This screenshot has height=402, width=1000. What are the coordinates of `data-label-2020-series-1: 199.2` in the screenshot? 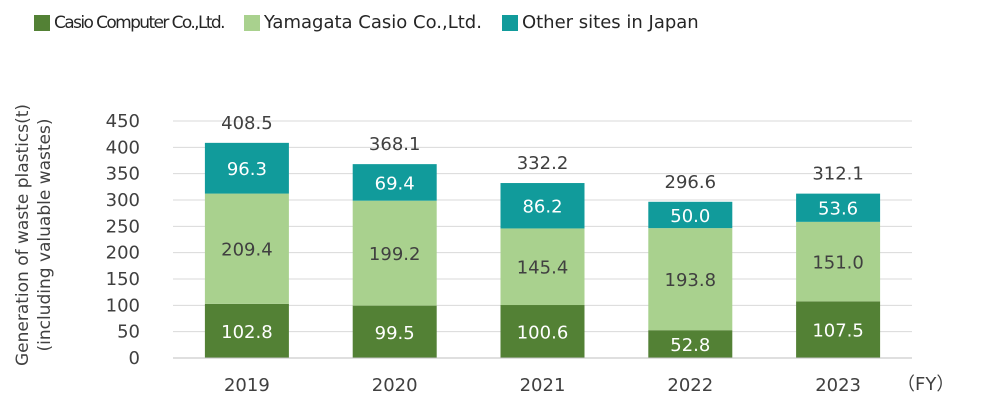 It's located at (395, 254).